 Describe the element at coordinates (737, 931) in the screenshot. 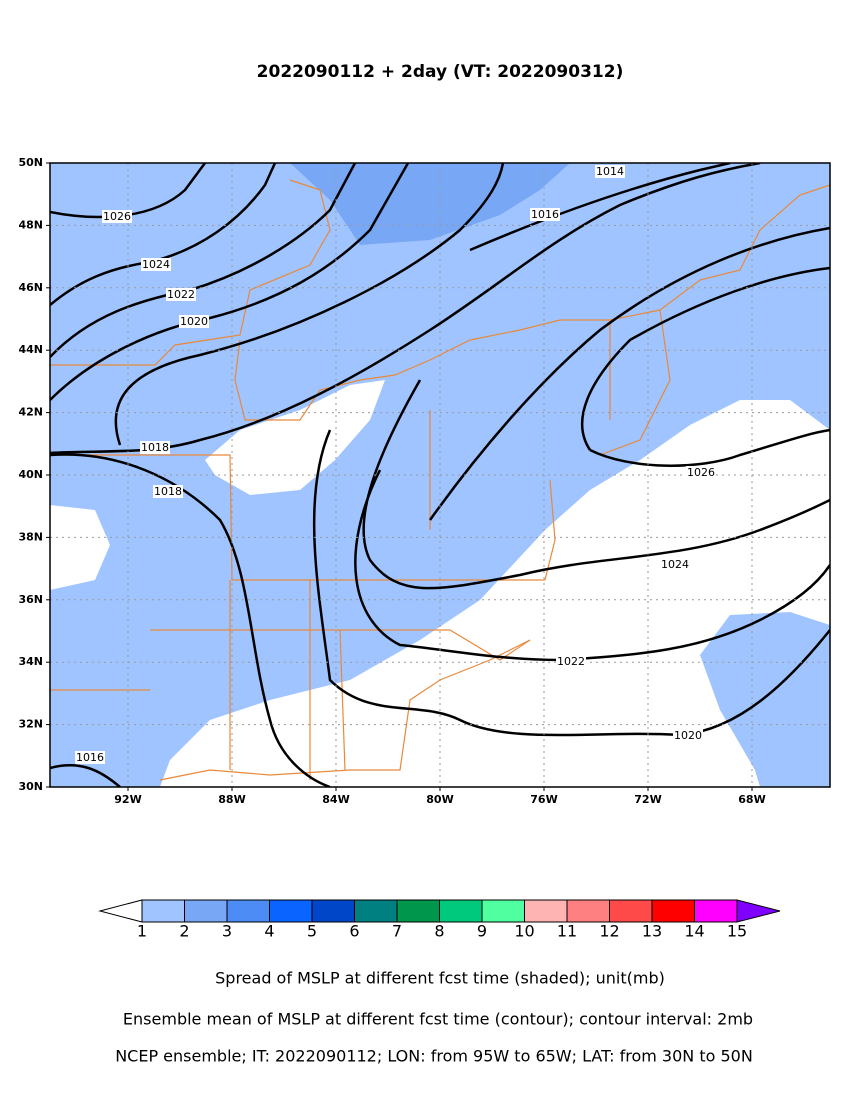

I see `colorbar-label: 15` at that location.